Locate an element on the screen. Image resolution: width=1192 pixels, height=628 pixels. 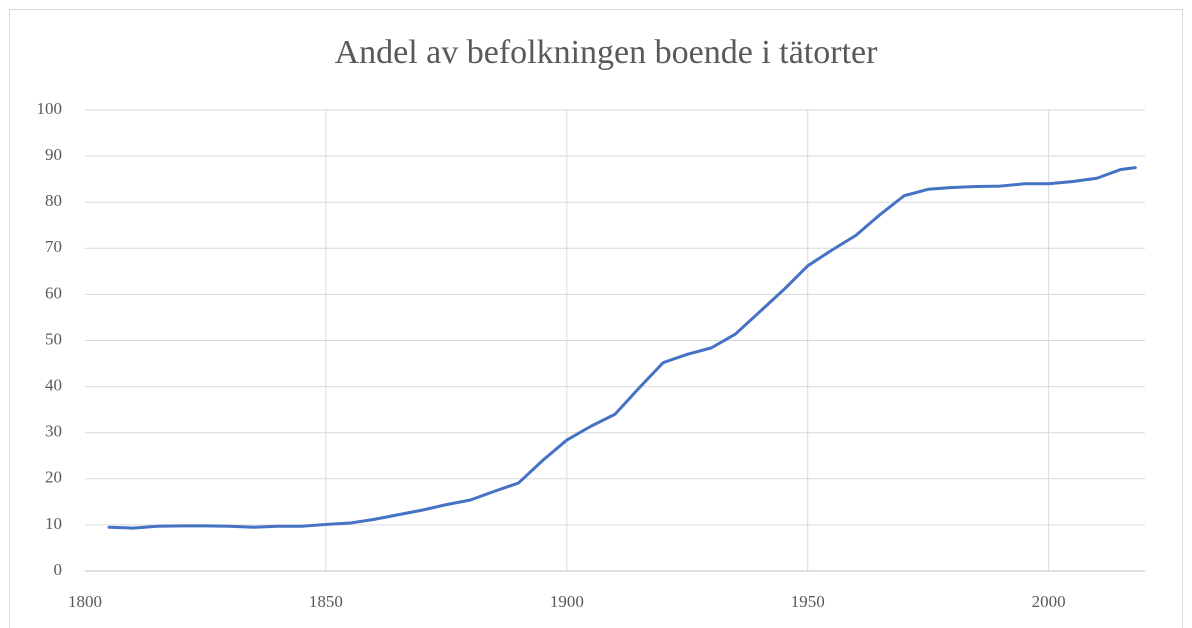
x-tick-label: 1900 is located at coordinates (567, 601).